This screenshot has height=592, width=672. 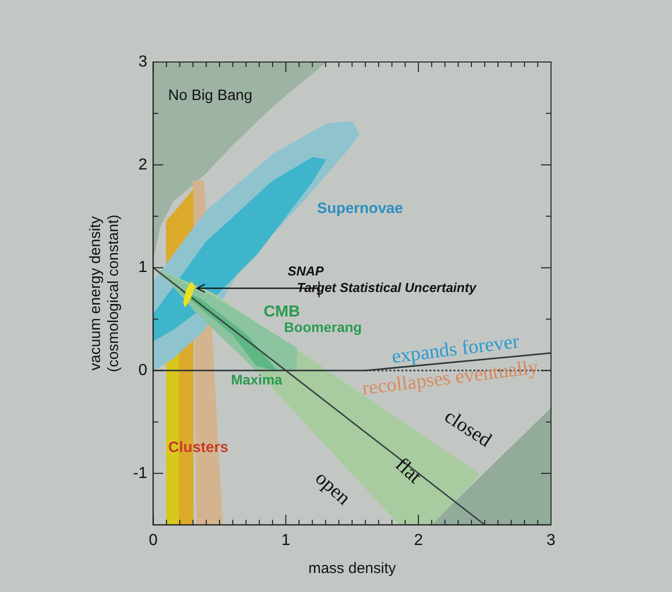 What do you see at coordinates (360, 209) in the screenshot?
I see `annotation: Supernovae` at bounding box center [360, 209].